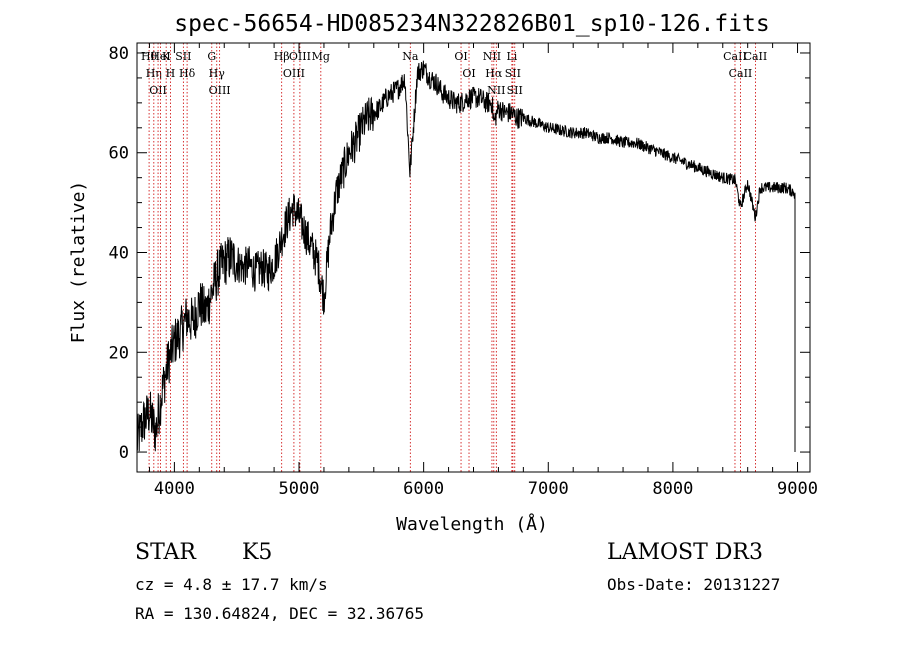 The height and width of the screenshot is (649, 900). What do you see at coordinates (211, 56) in the screenshot?
I see `line-mark-label: G` at bounding box center [211, 56].